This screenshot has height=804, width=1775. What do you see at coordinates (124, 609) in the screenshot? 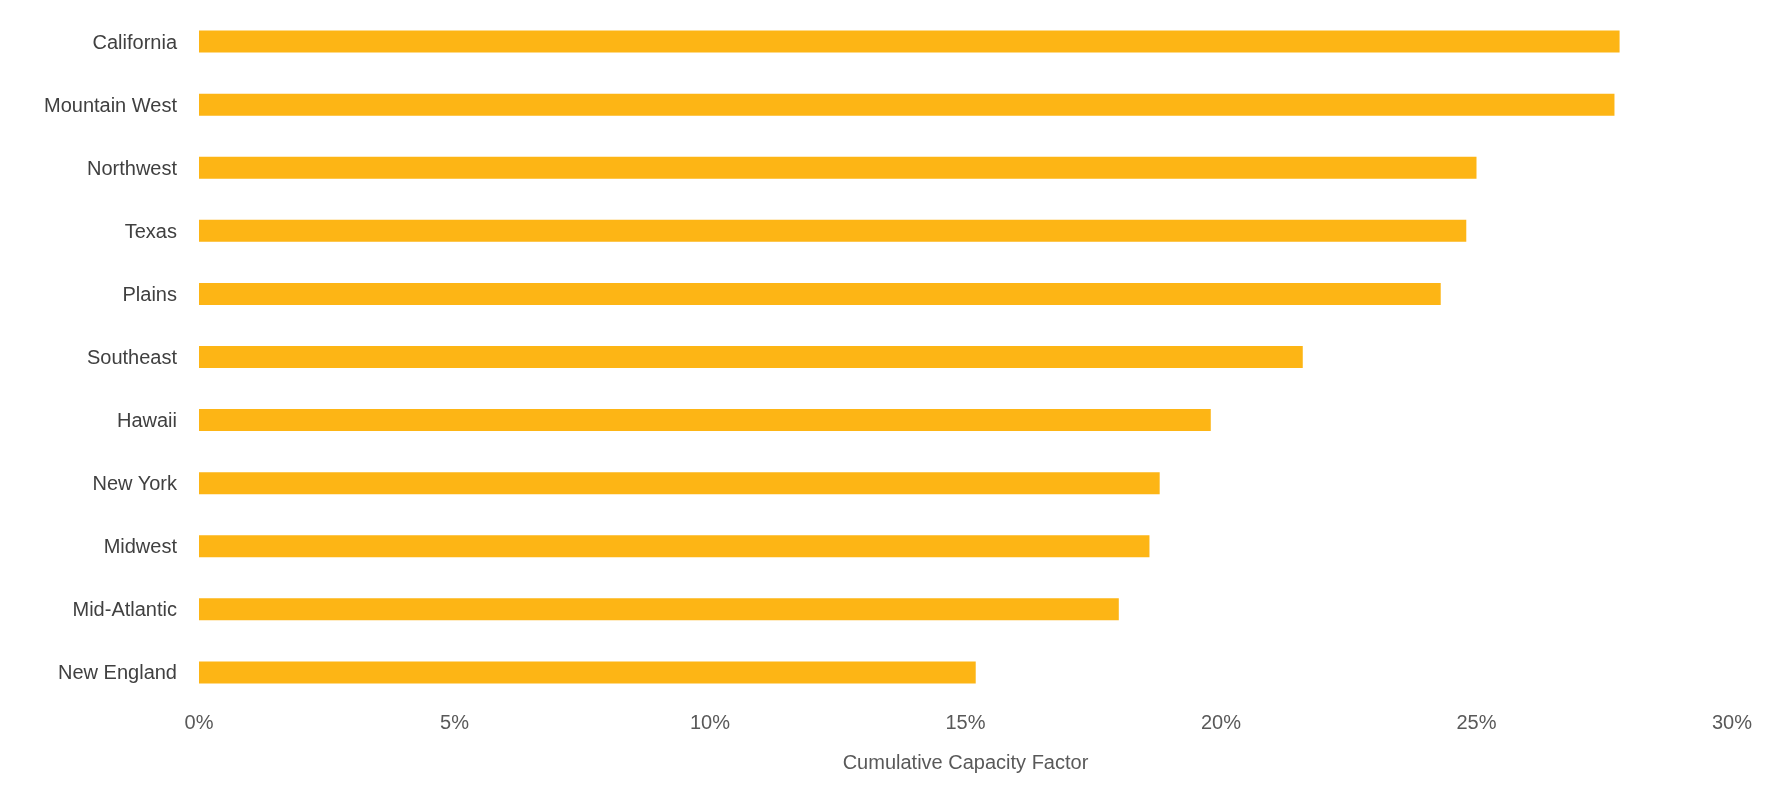
I see `y-tick-label: Mid-Atlantic` at bounding box center [124, 609].